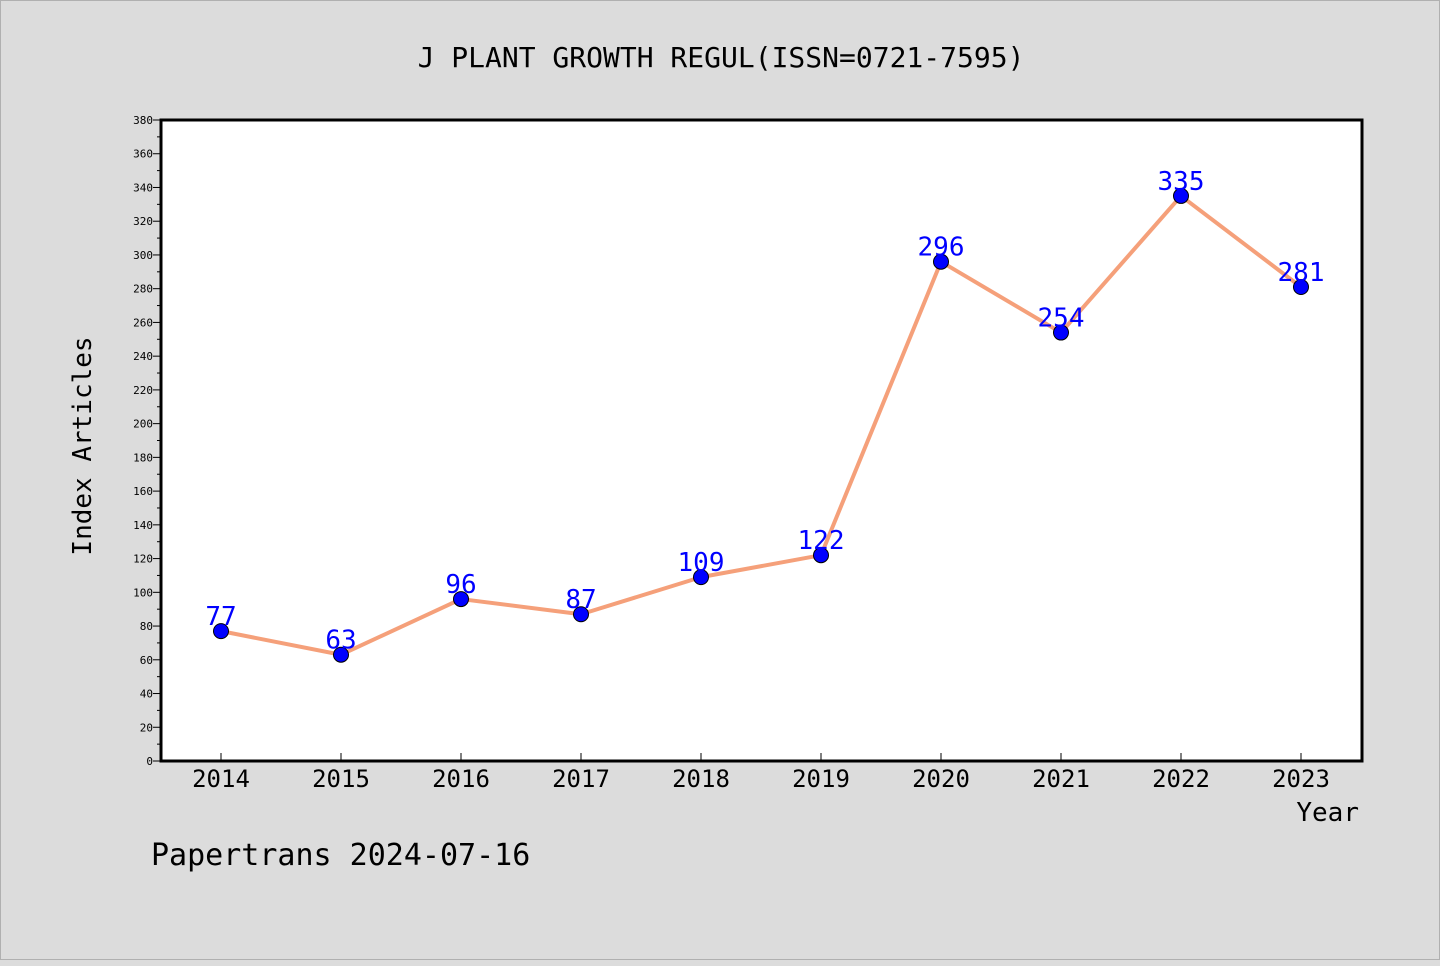  What do you see at coordinates (143, 120) in the screenshot?
I see `y-tick-label: 380` at bounding box center [143, 120].